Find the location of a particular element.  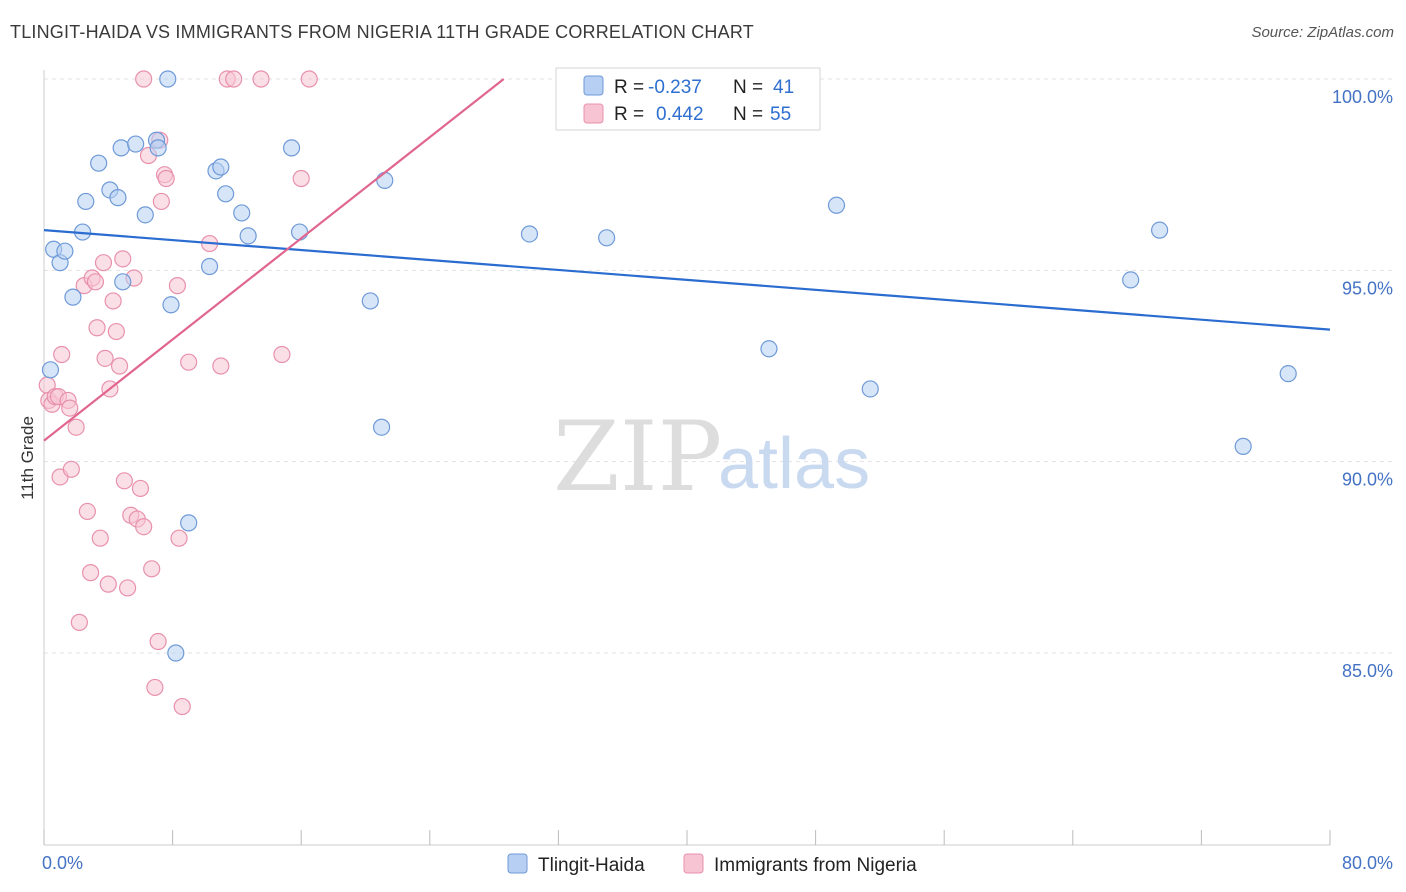

y-tick-label-90: 90.0% is located at coordinates (1367, 480).